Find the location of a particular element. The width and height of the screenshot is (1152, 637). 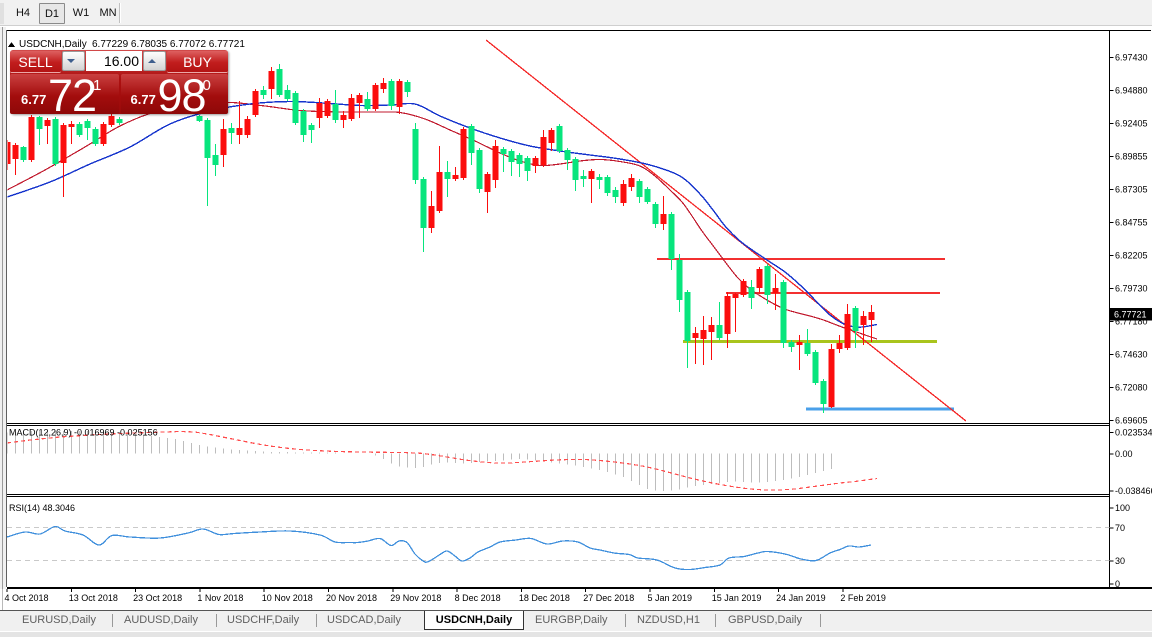

svg-text: 100 is located at coordinates (1122, 508).